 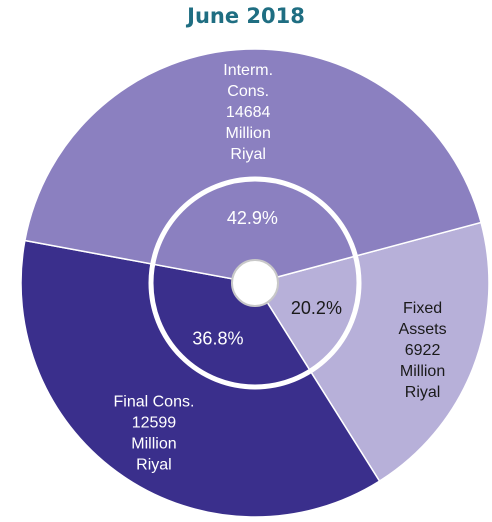 What do you see at coordinates (248, 154) in the screenshot?
I see `slice-label-interm-cons-line-5: Riyal` at bounding box center [248, 154].